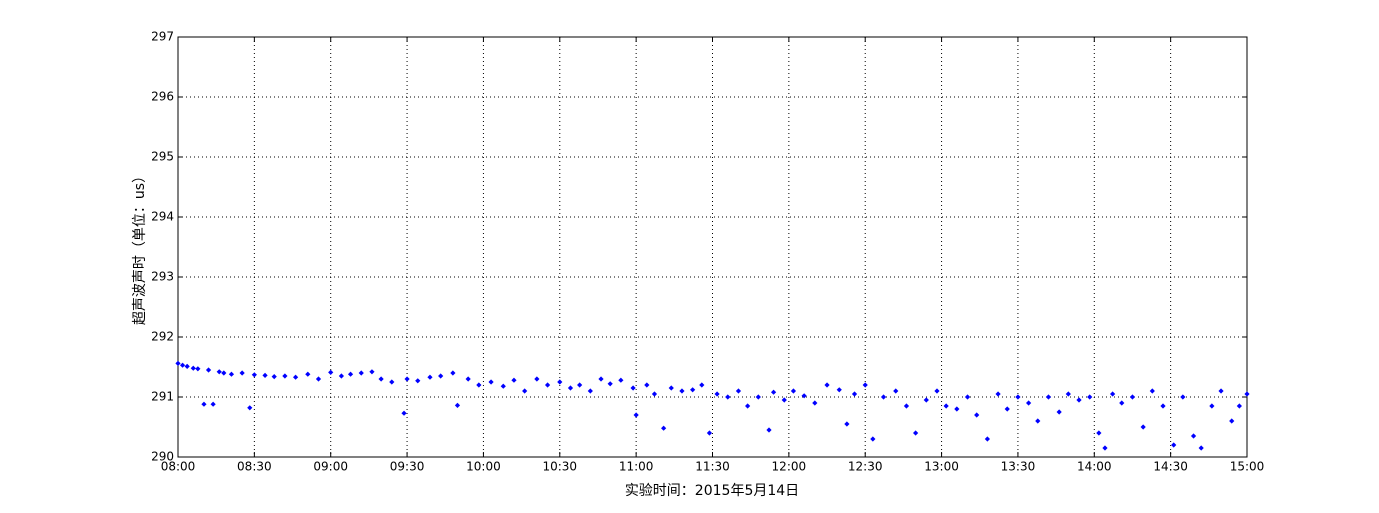  I want to click on y-axis-label: 超声波声时（单位：us）, so click(140, 247).